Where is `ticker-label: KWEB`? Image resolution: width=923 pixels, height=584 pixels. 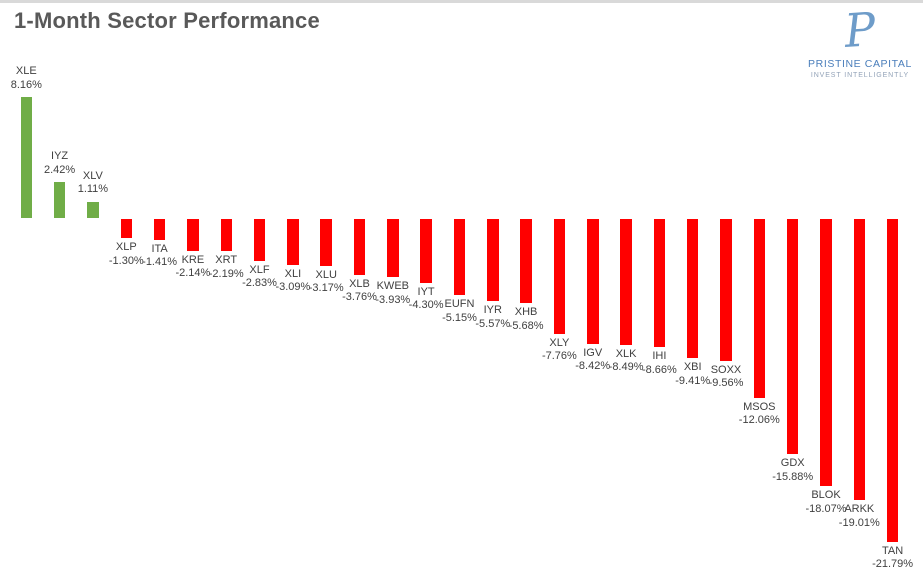 ticker-label: KWEB is located at coordinates (392, 286).